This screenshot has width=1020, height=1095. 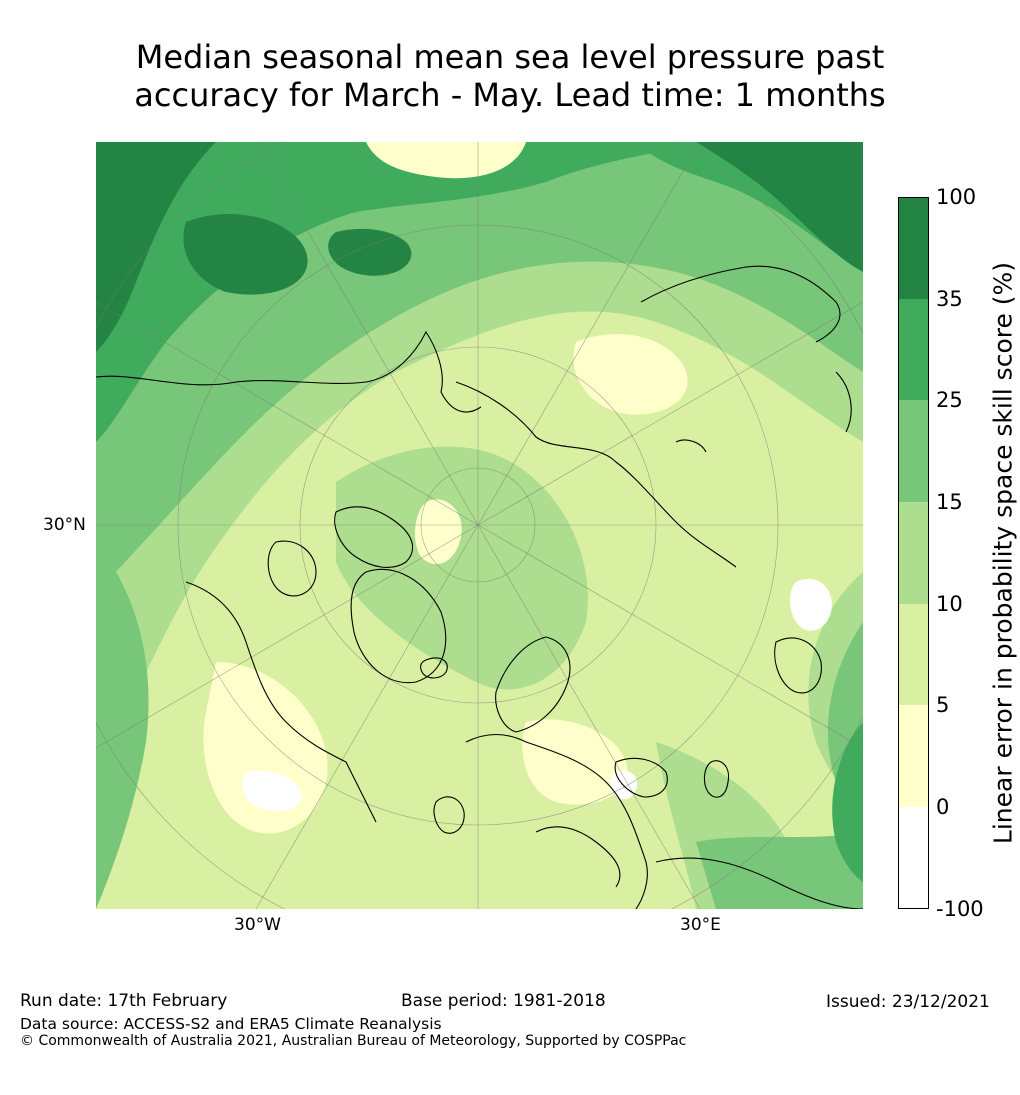 What do you see at coordinates (446, 160) in the screenshot?
I see `skill-region-0-5-north` at bounding box center [446, 160].